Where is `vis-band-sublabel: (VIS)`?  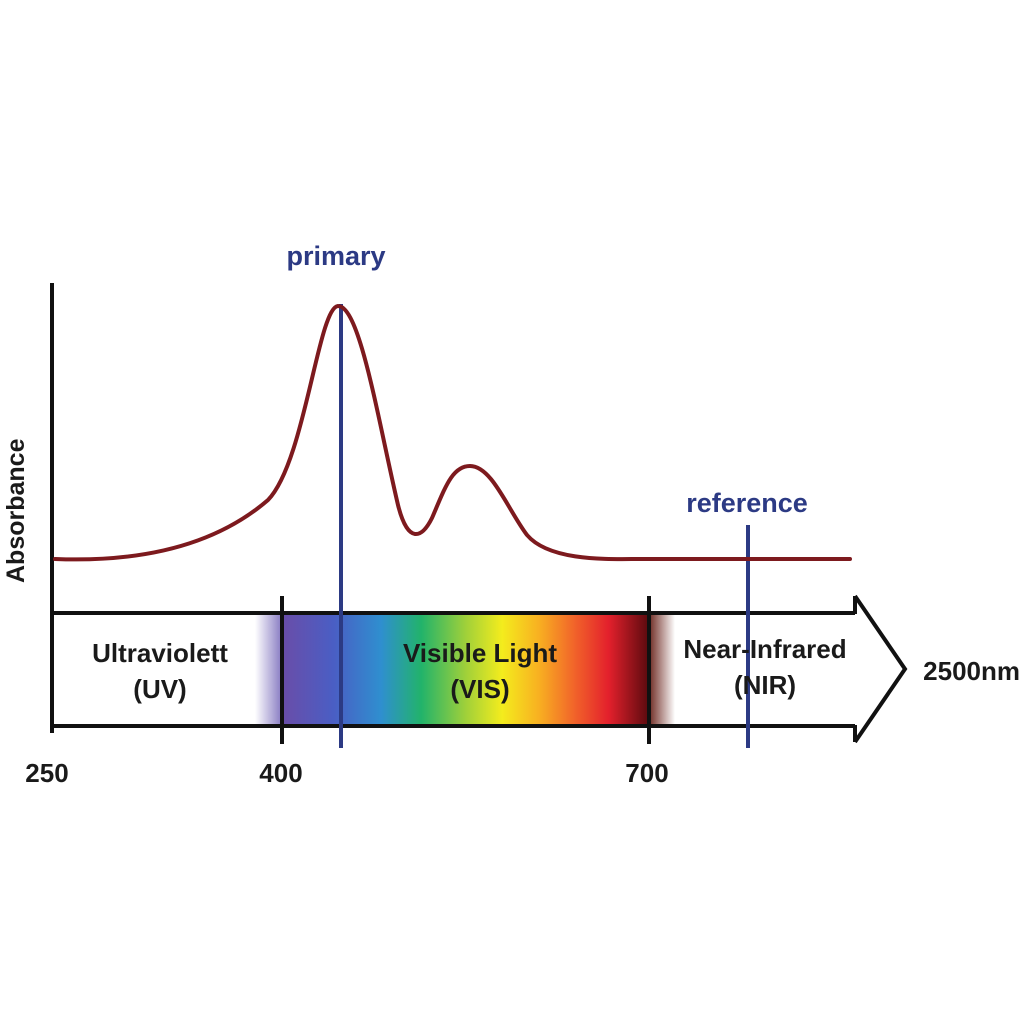 vis-band-sublabel: (VIS) is located at coordinates (479, 689).